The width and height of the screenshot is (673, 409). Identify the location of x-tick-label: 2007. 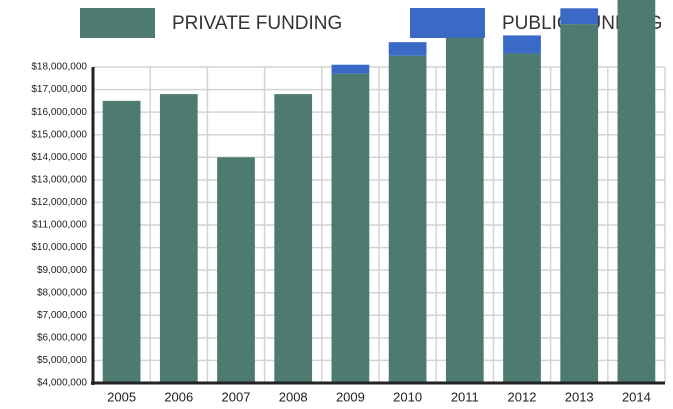
(236, 396).